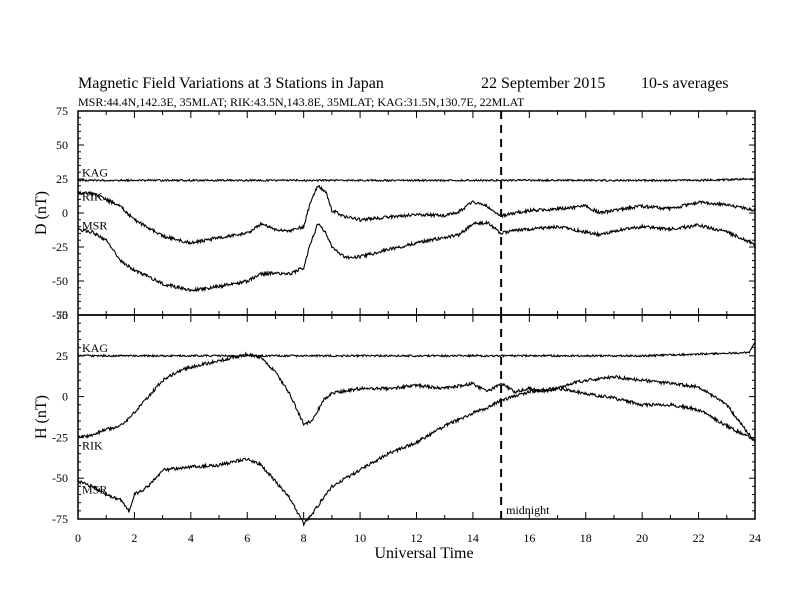 The width and height of the screenshot is (792, 612). Describe the element at coordinates (78, 538) in the screenshot. I see `x-tick-label: 0` at that location.